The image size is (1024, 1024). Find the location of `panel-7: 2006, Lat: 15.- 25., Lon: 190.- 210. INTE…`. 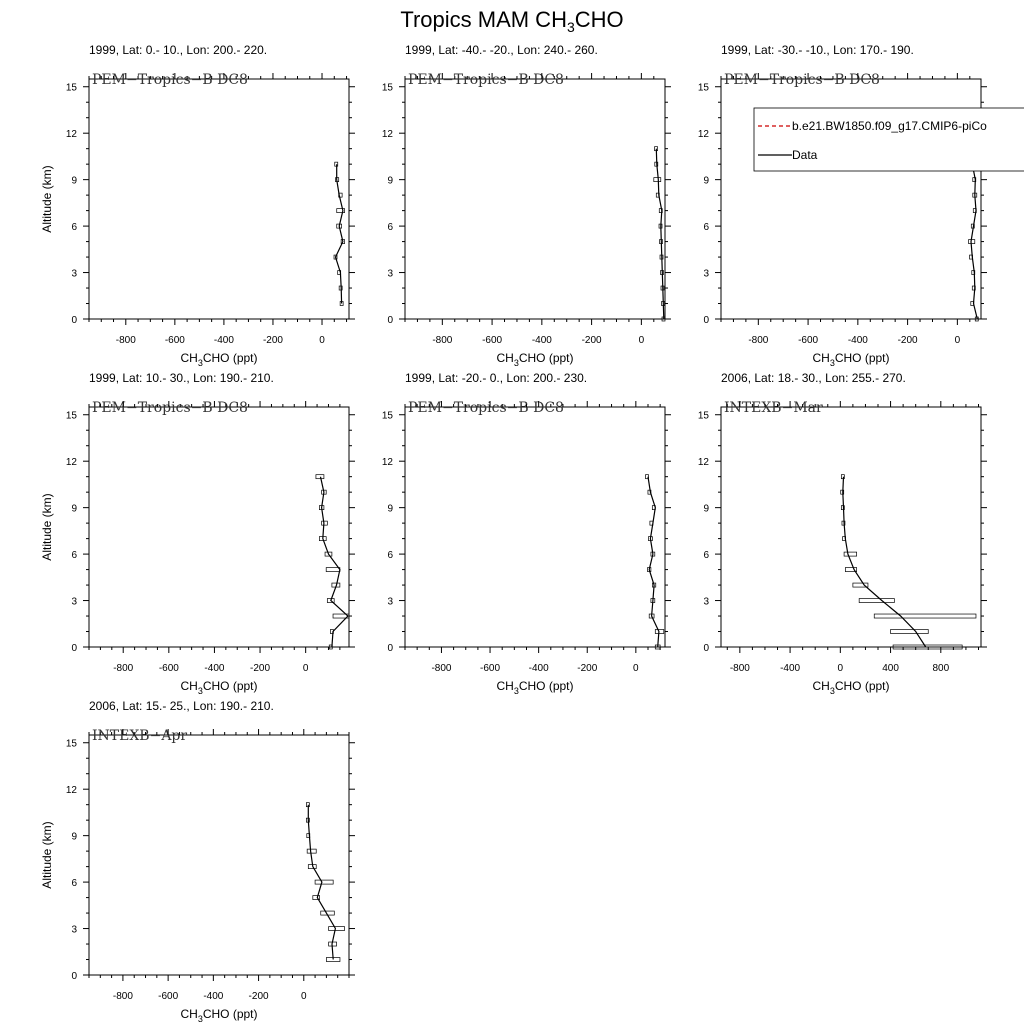

panel-7: 2006, Lat: 15.- 25., Lon: 190.- 210. INTE… is located at coordinates (197, 861).